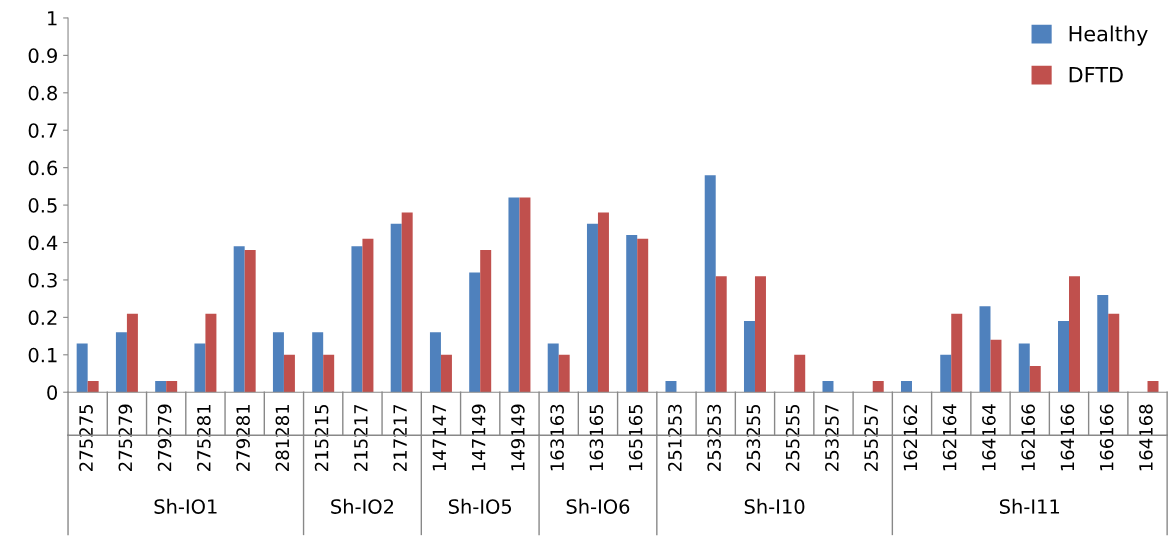  I want to click on x-tick-label: 279281, so click(243, 438).